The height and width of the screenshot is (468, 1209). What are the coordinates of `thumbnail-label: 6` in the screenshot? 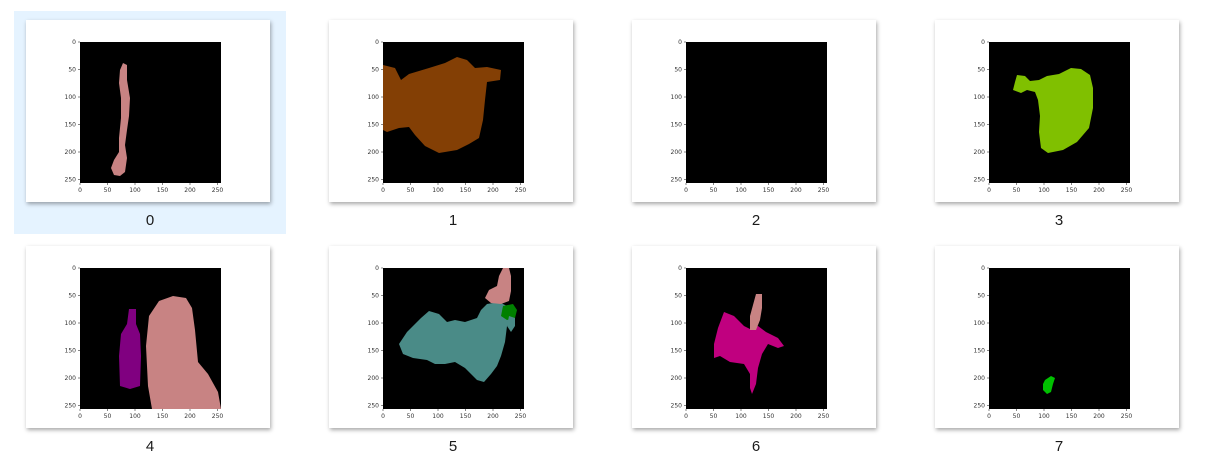 It's located at (756, 446).